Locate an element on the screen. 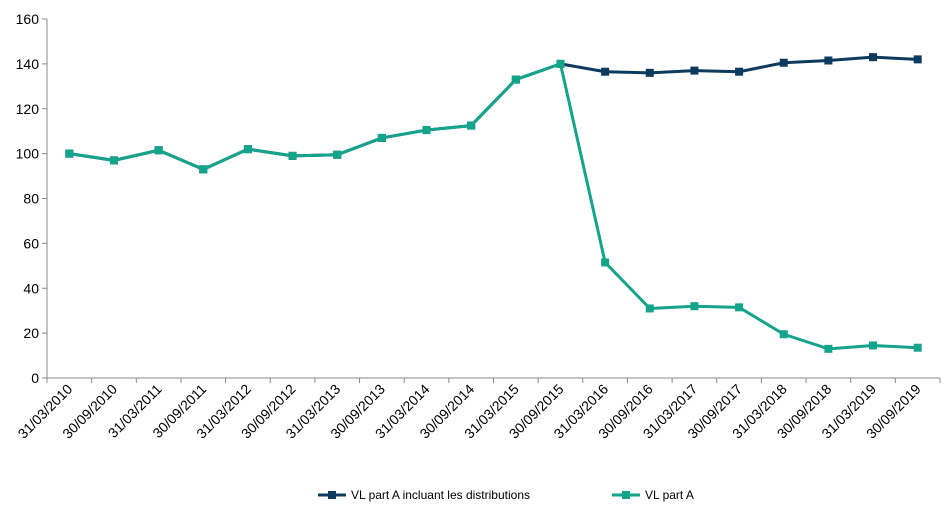 The width and height of the screenshot is (952, 506). legend-item-1: VL part A incluant les distributions is located at coordinates (424, 495).